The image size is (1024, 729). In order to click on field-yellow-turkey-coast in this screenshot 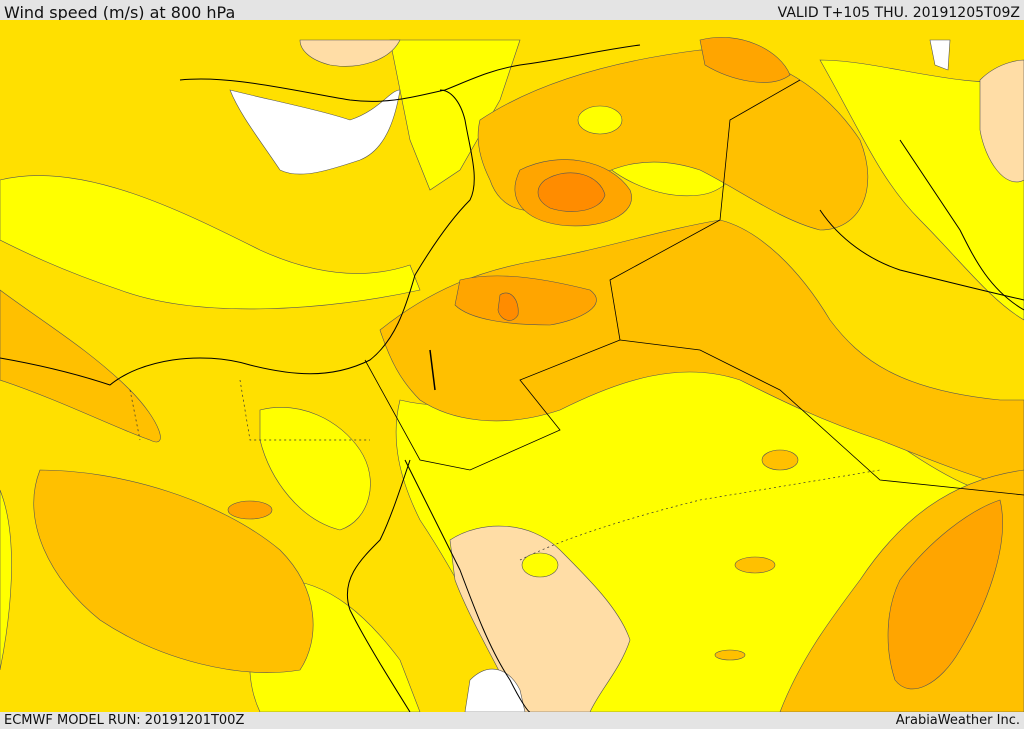, I will do `click(455, 115)`.